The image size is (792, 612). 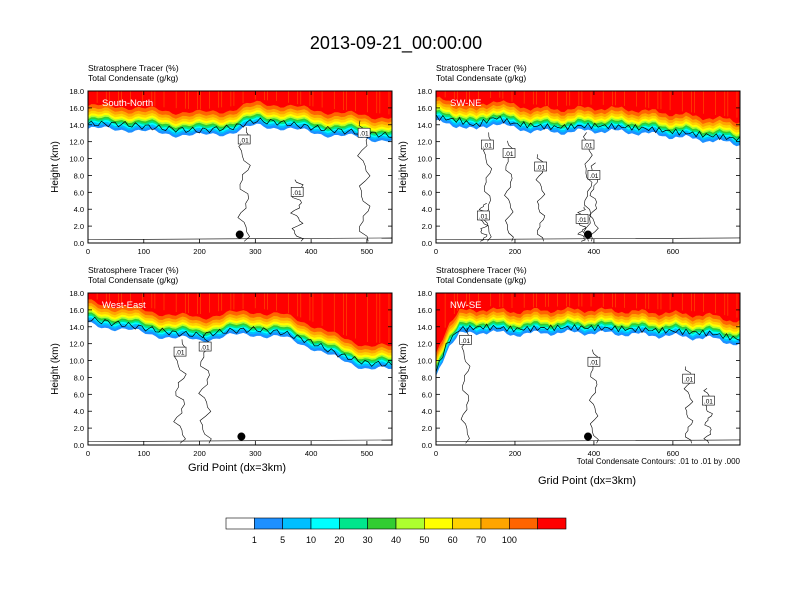 What do you see at coordinates (427, 243) in the screenshot?
I see `y-tick-label: 0.0` at bounding box center [427, 243].